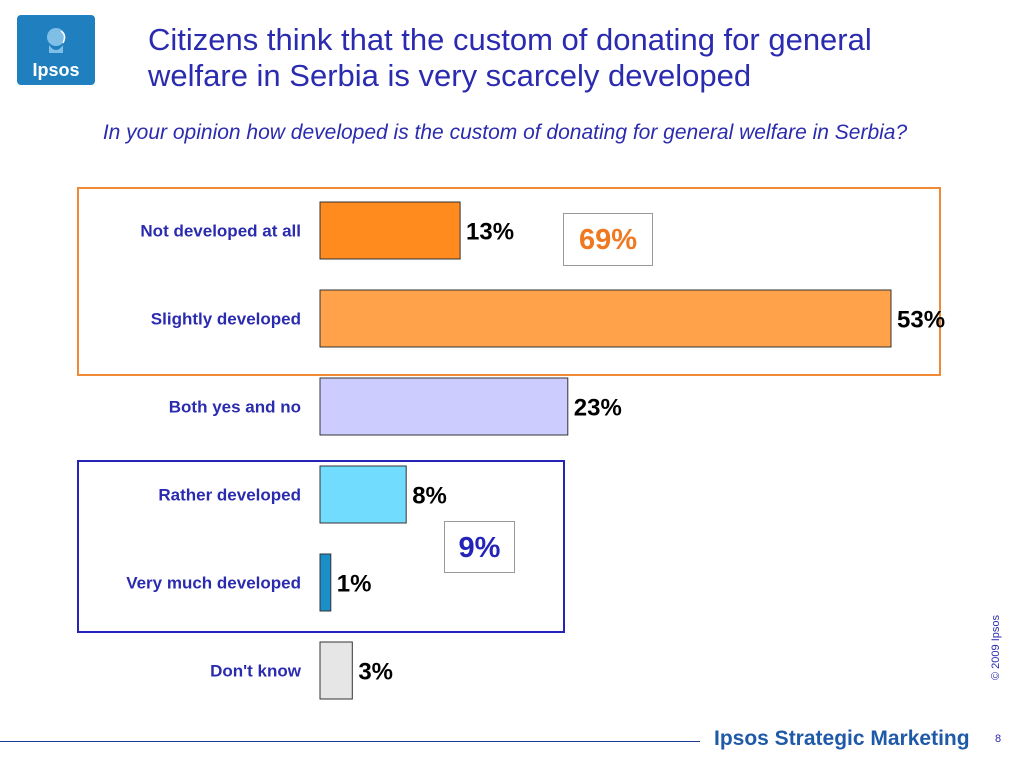 The width and height of the screenshot is (1024, 768). Describe the element at coordinates (429, 496) in the screenshot. I see `value-label-3: 8%` at that location.